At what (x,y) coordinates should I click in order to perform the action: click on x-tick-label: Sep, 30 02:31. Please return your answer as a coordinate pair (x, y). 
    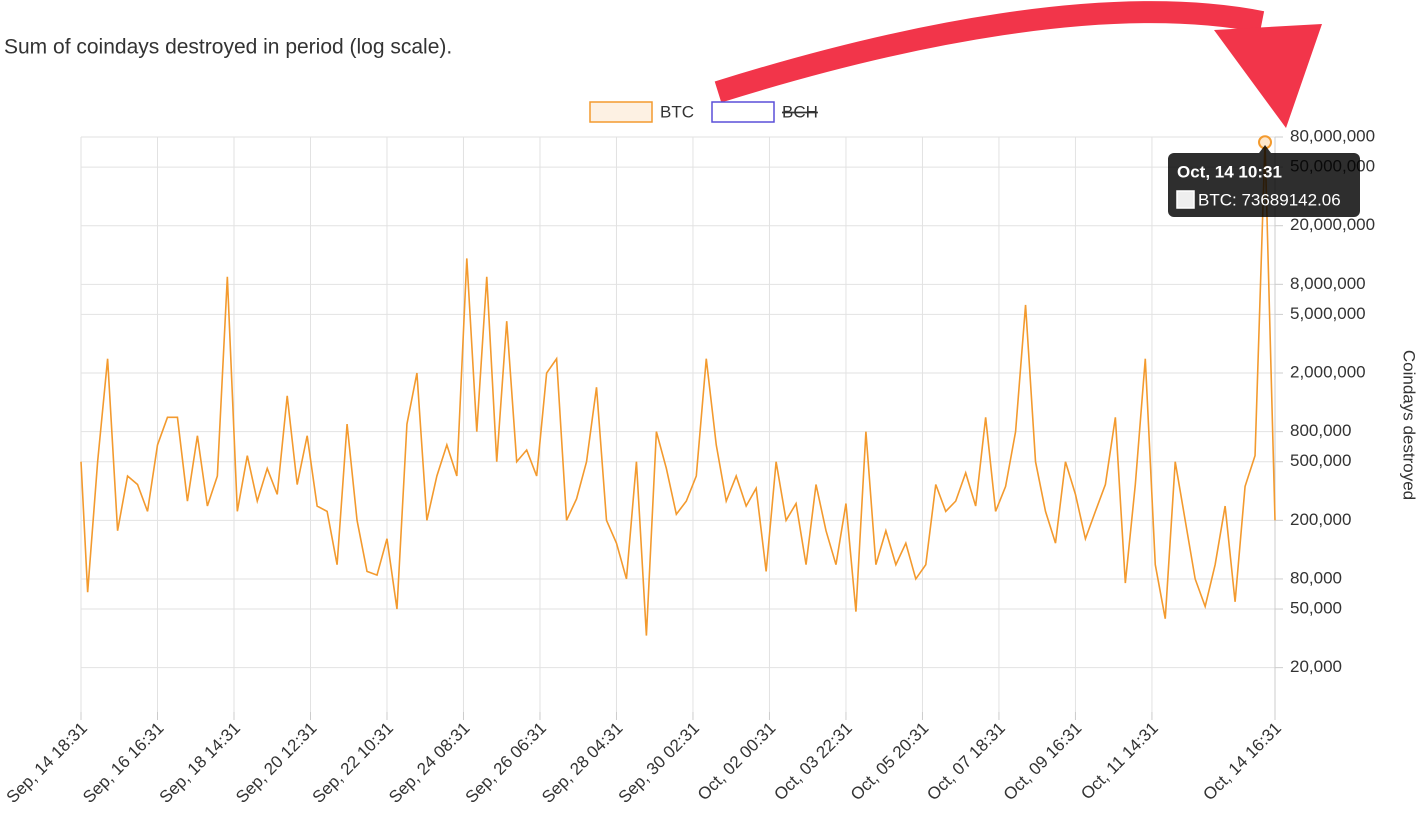
    Looking at the image, I should click on (659, 763).